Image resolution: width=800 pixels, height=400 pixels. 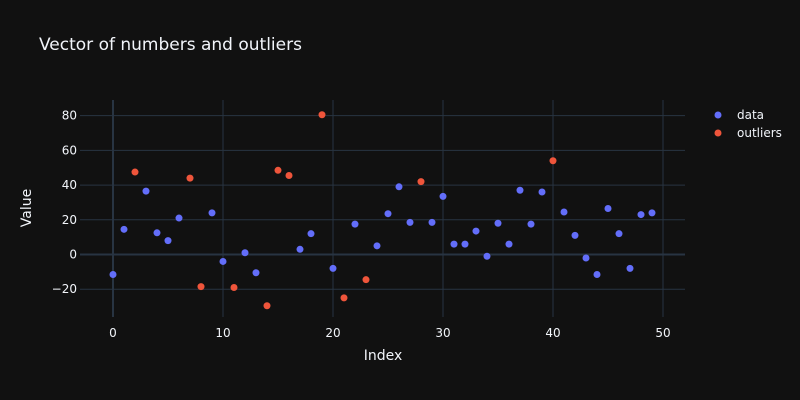 I want to click on y-tick-labels: −20 0 20 40 60 80, so click(x=64, y=203).